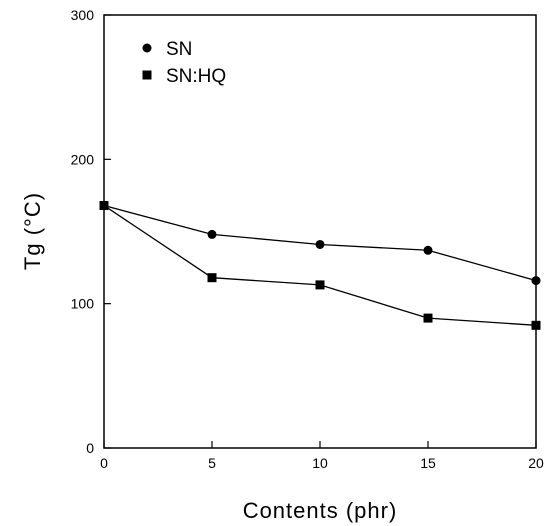  I want to click on y-tick-label: 200, so click(83, 159).